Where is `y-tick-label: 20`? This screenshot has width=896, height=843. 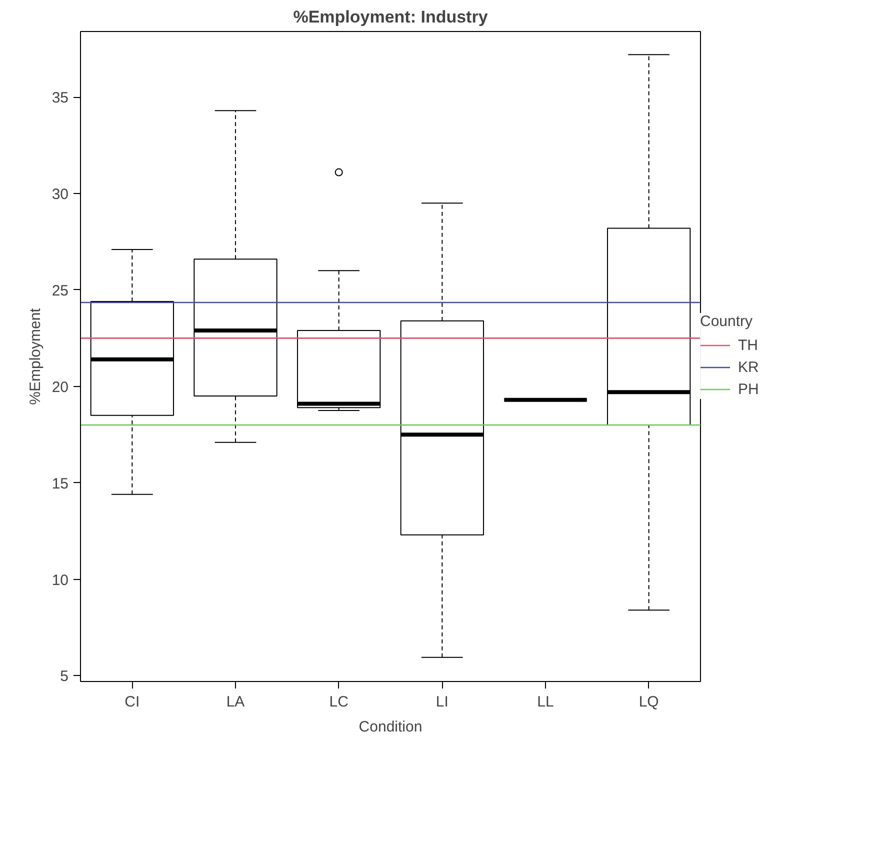
y-tick-label: 20 is located at coordinates (60, 387).